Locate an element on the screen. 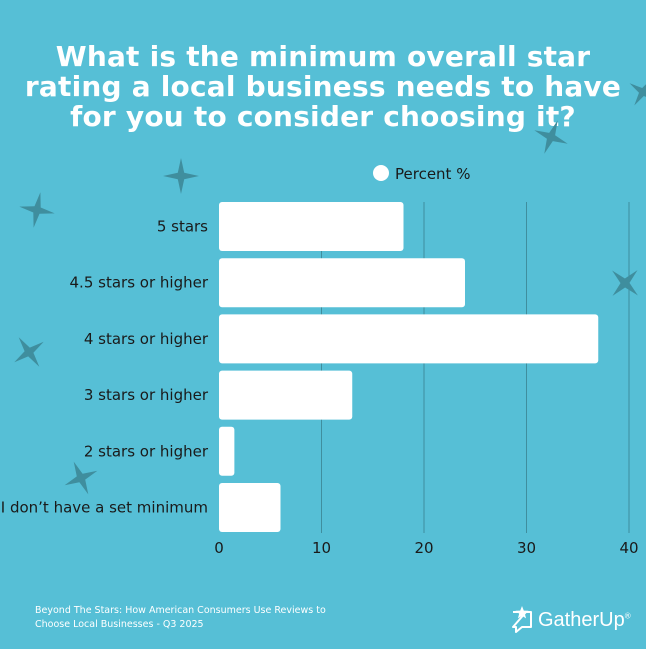  x-tick-20: 20 is located at coordinates (423, 548).